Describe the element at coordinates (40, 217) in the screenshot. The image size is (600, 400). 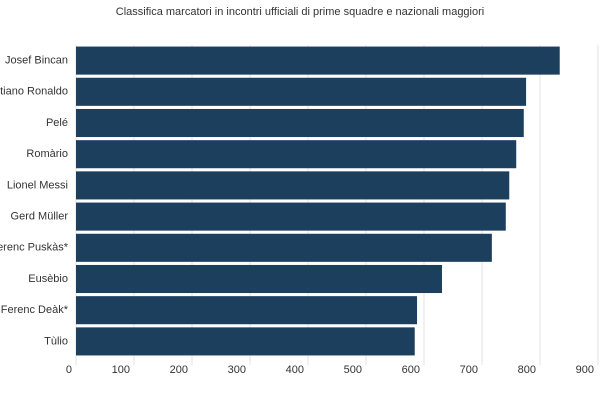
I see `y-tick-label: Gerd Müller` at that location.